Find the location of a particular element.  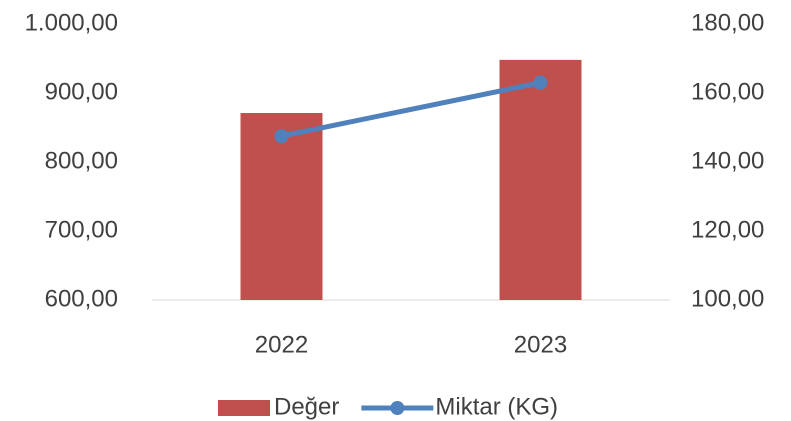

x-tick-label: 2023 is located at coordinates (540, 344).